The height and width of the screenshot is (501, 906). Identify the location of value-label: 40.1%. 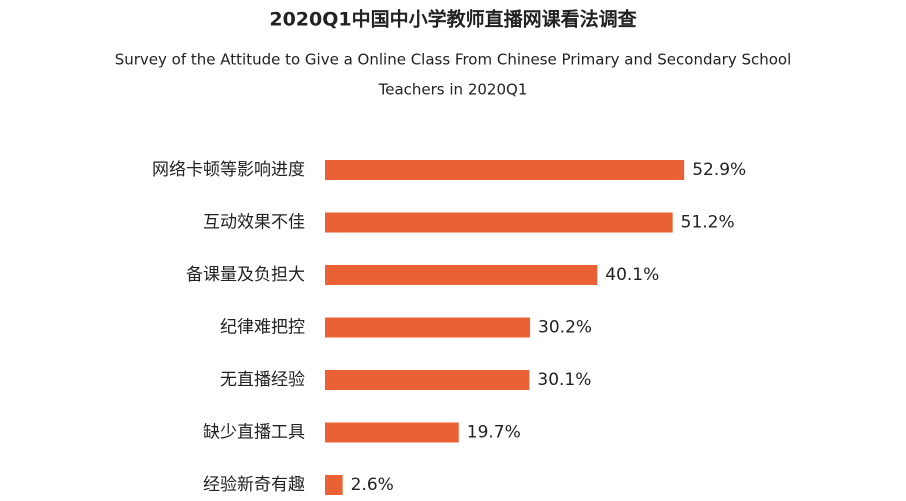
(632, 275).